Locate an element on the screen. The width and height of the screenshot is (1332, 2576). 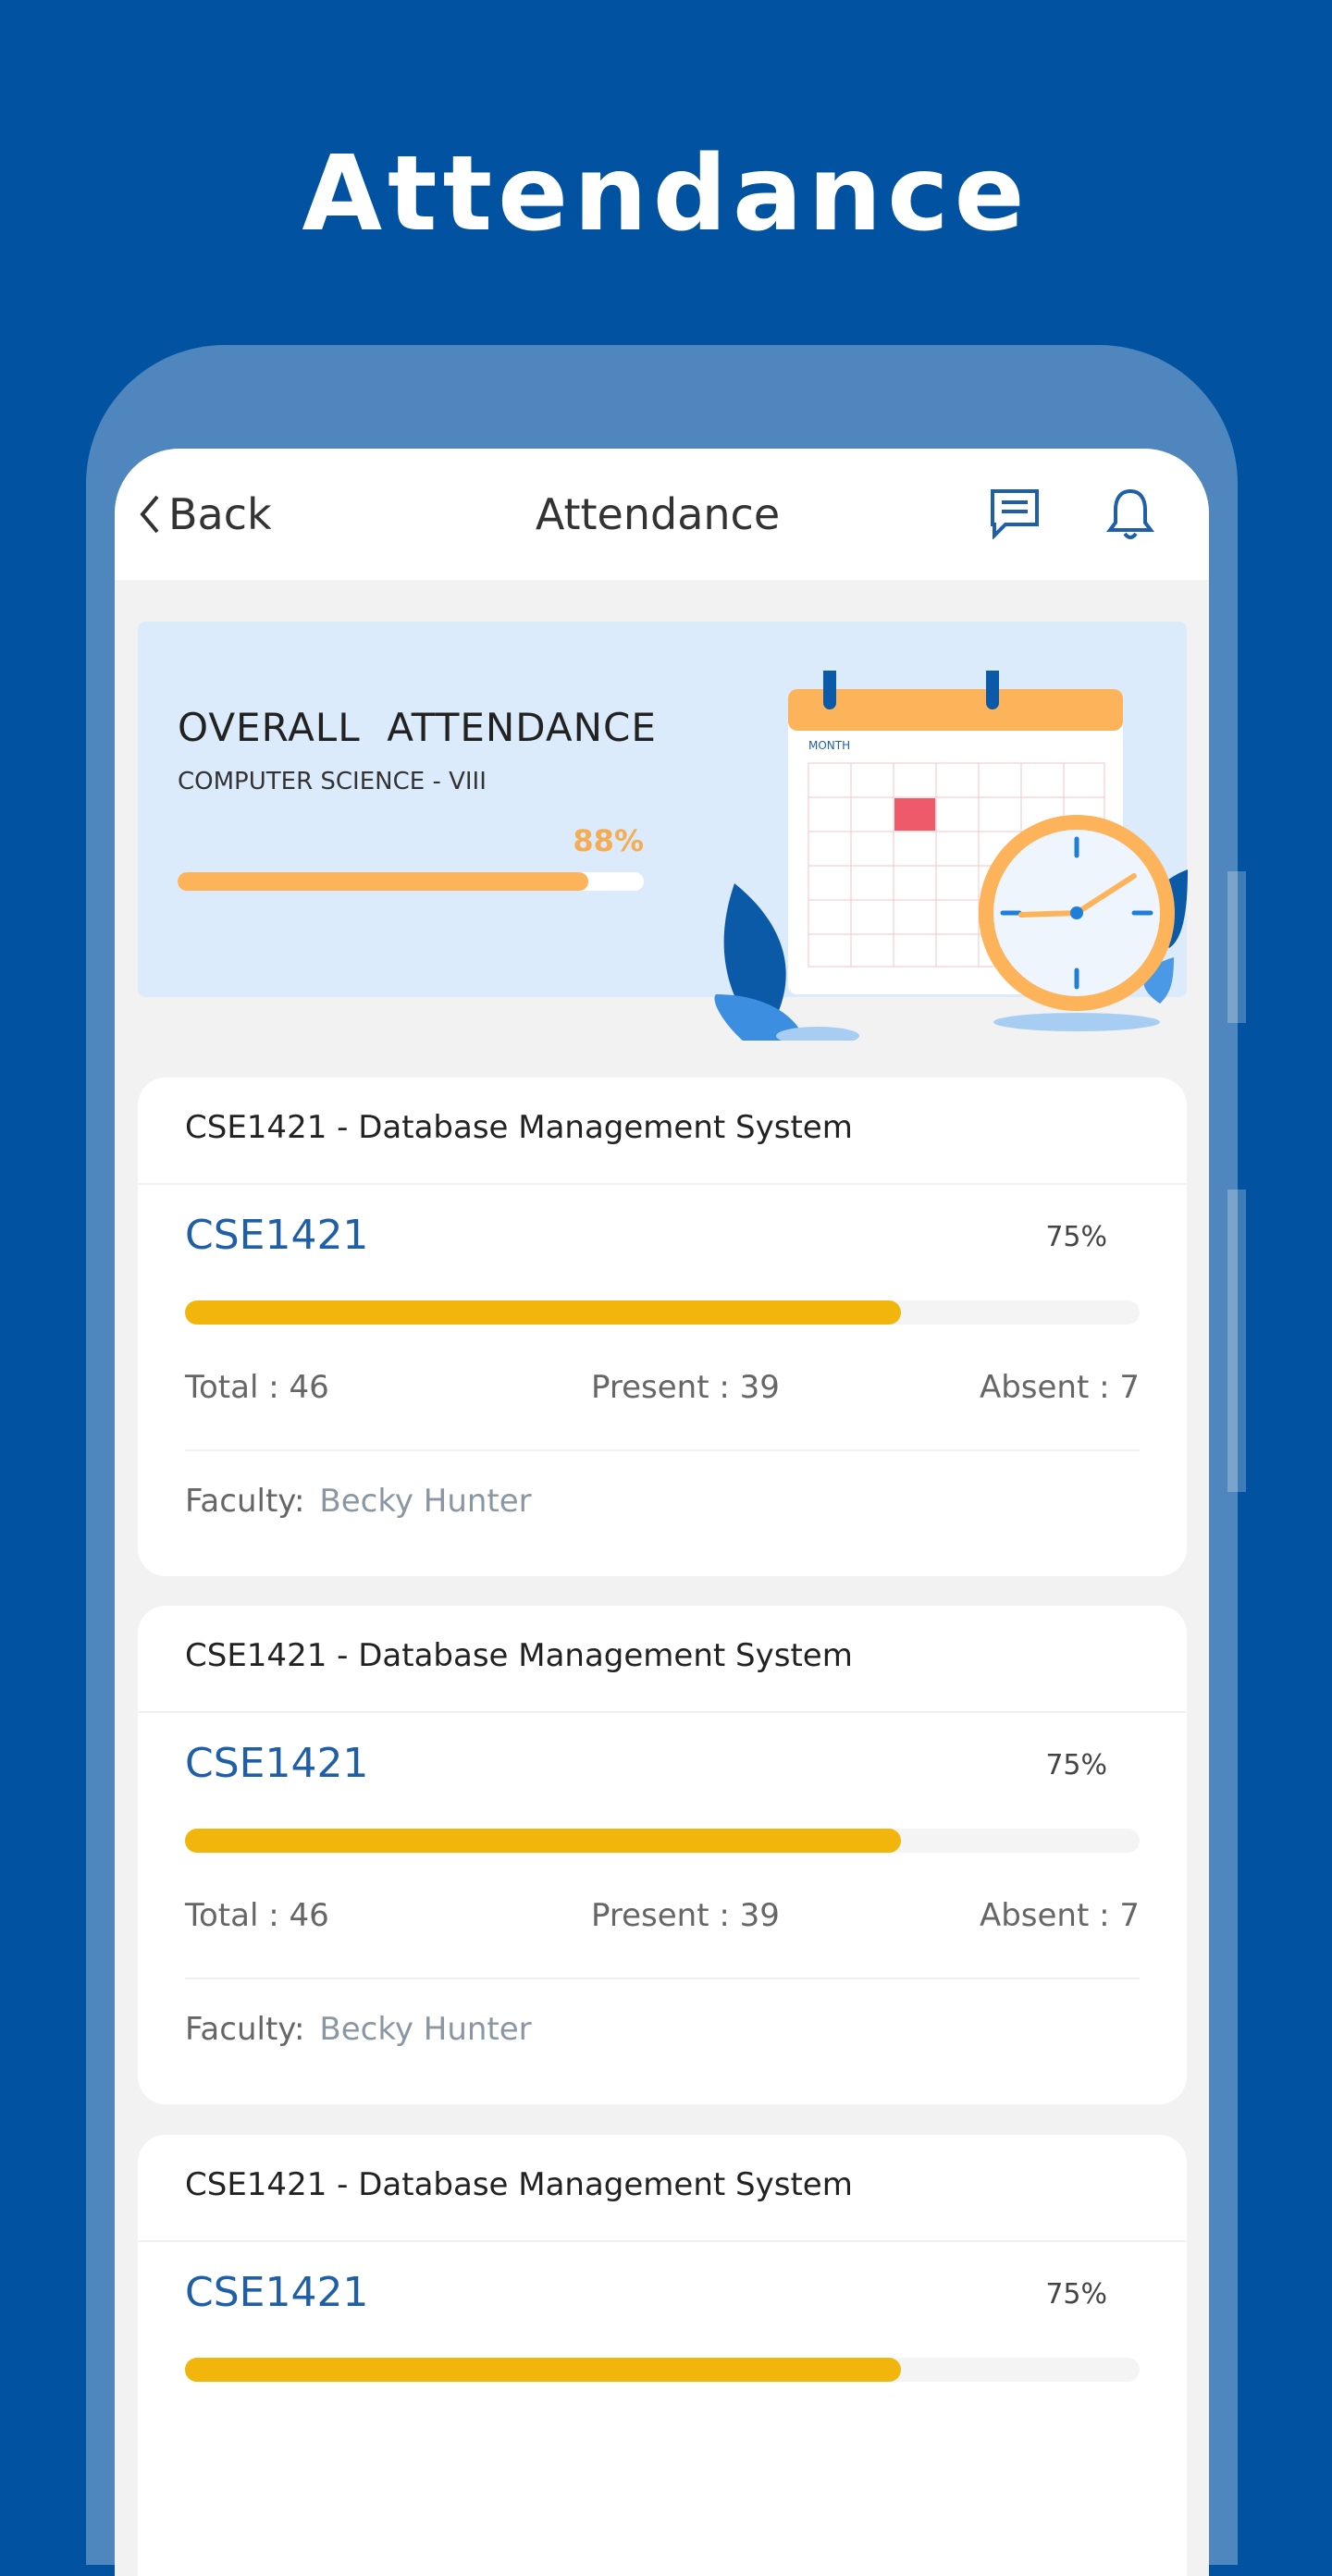
back-button: Back is located at coordinates (205, 514).